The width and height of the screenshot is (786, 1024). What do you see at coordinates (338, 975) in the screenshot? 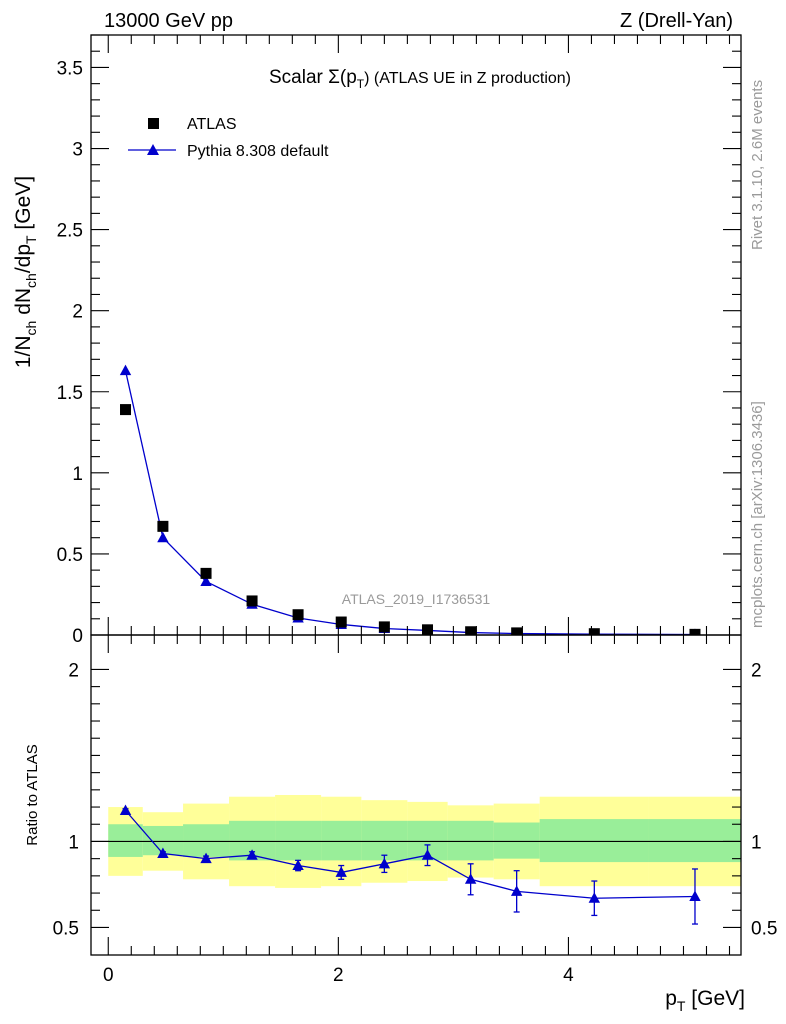
I see `x-tick-label: 2` at bounding box center [338, 975].